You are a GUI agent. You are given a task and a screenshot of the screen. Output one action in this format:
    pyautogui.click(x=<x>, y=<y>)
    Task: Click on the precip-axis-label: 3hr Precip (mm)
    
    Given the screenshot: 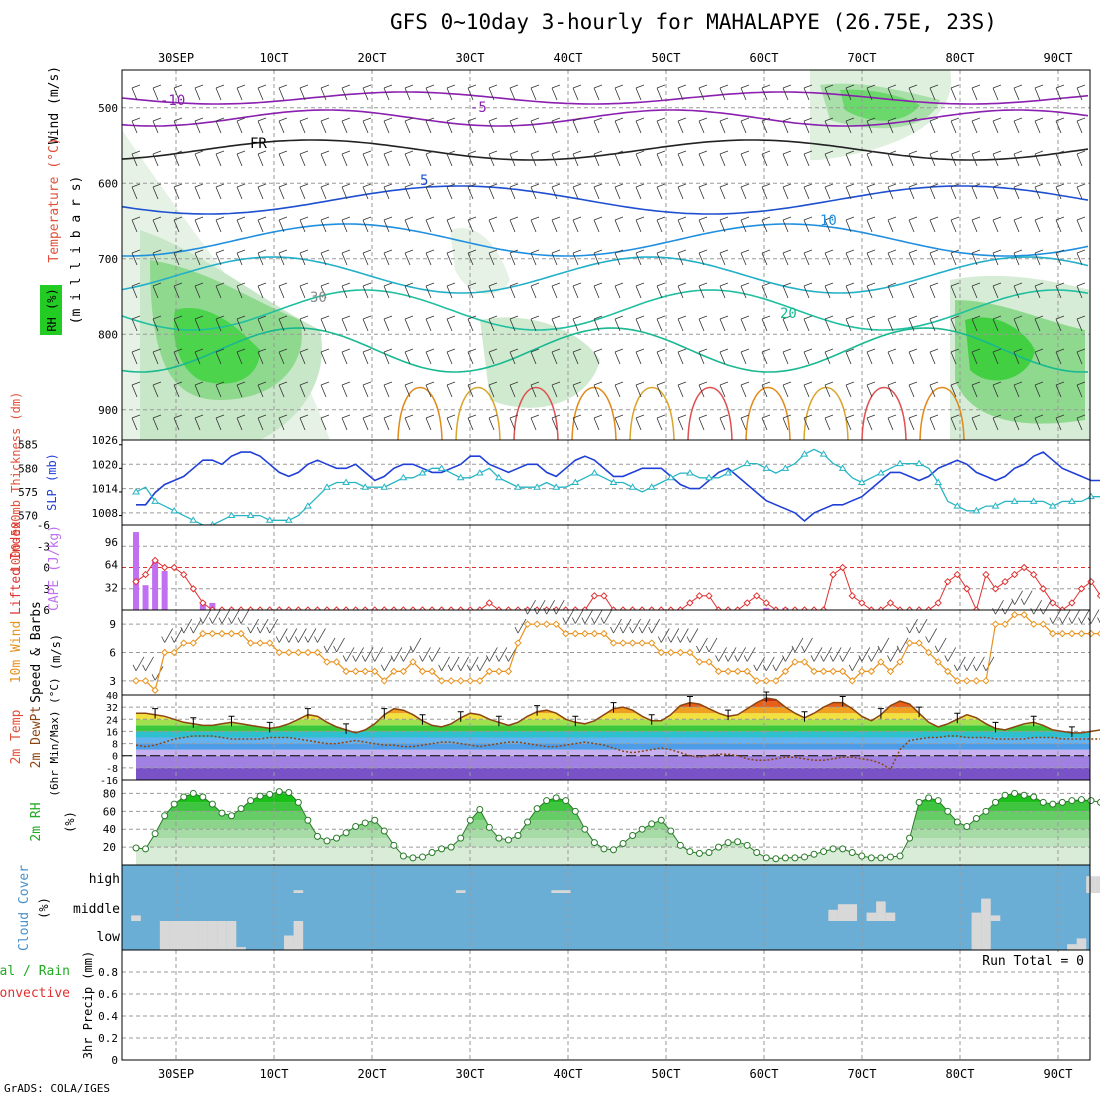 What is the action you would take?
    pyautogui.click(x=88, y=1005)
    